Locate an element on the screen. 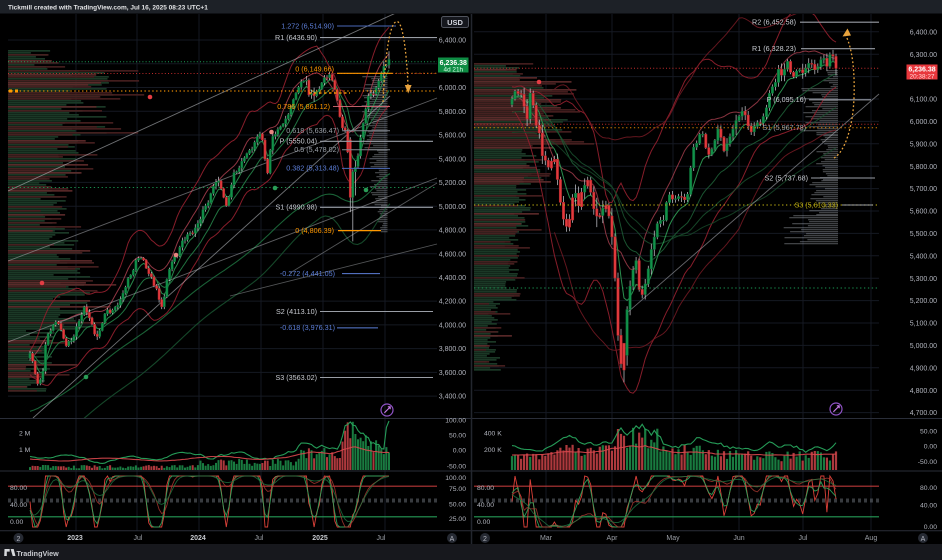 This screenshot has width=942, height=560. svg-text: 2024 is located at coordinates (198, 538).